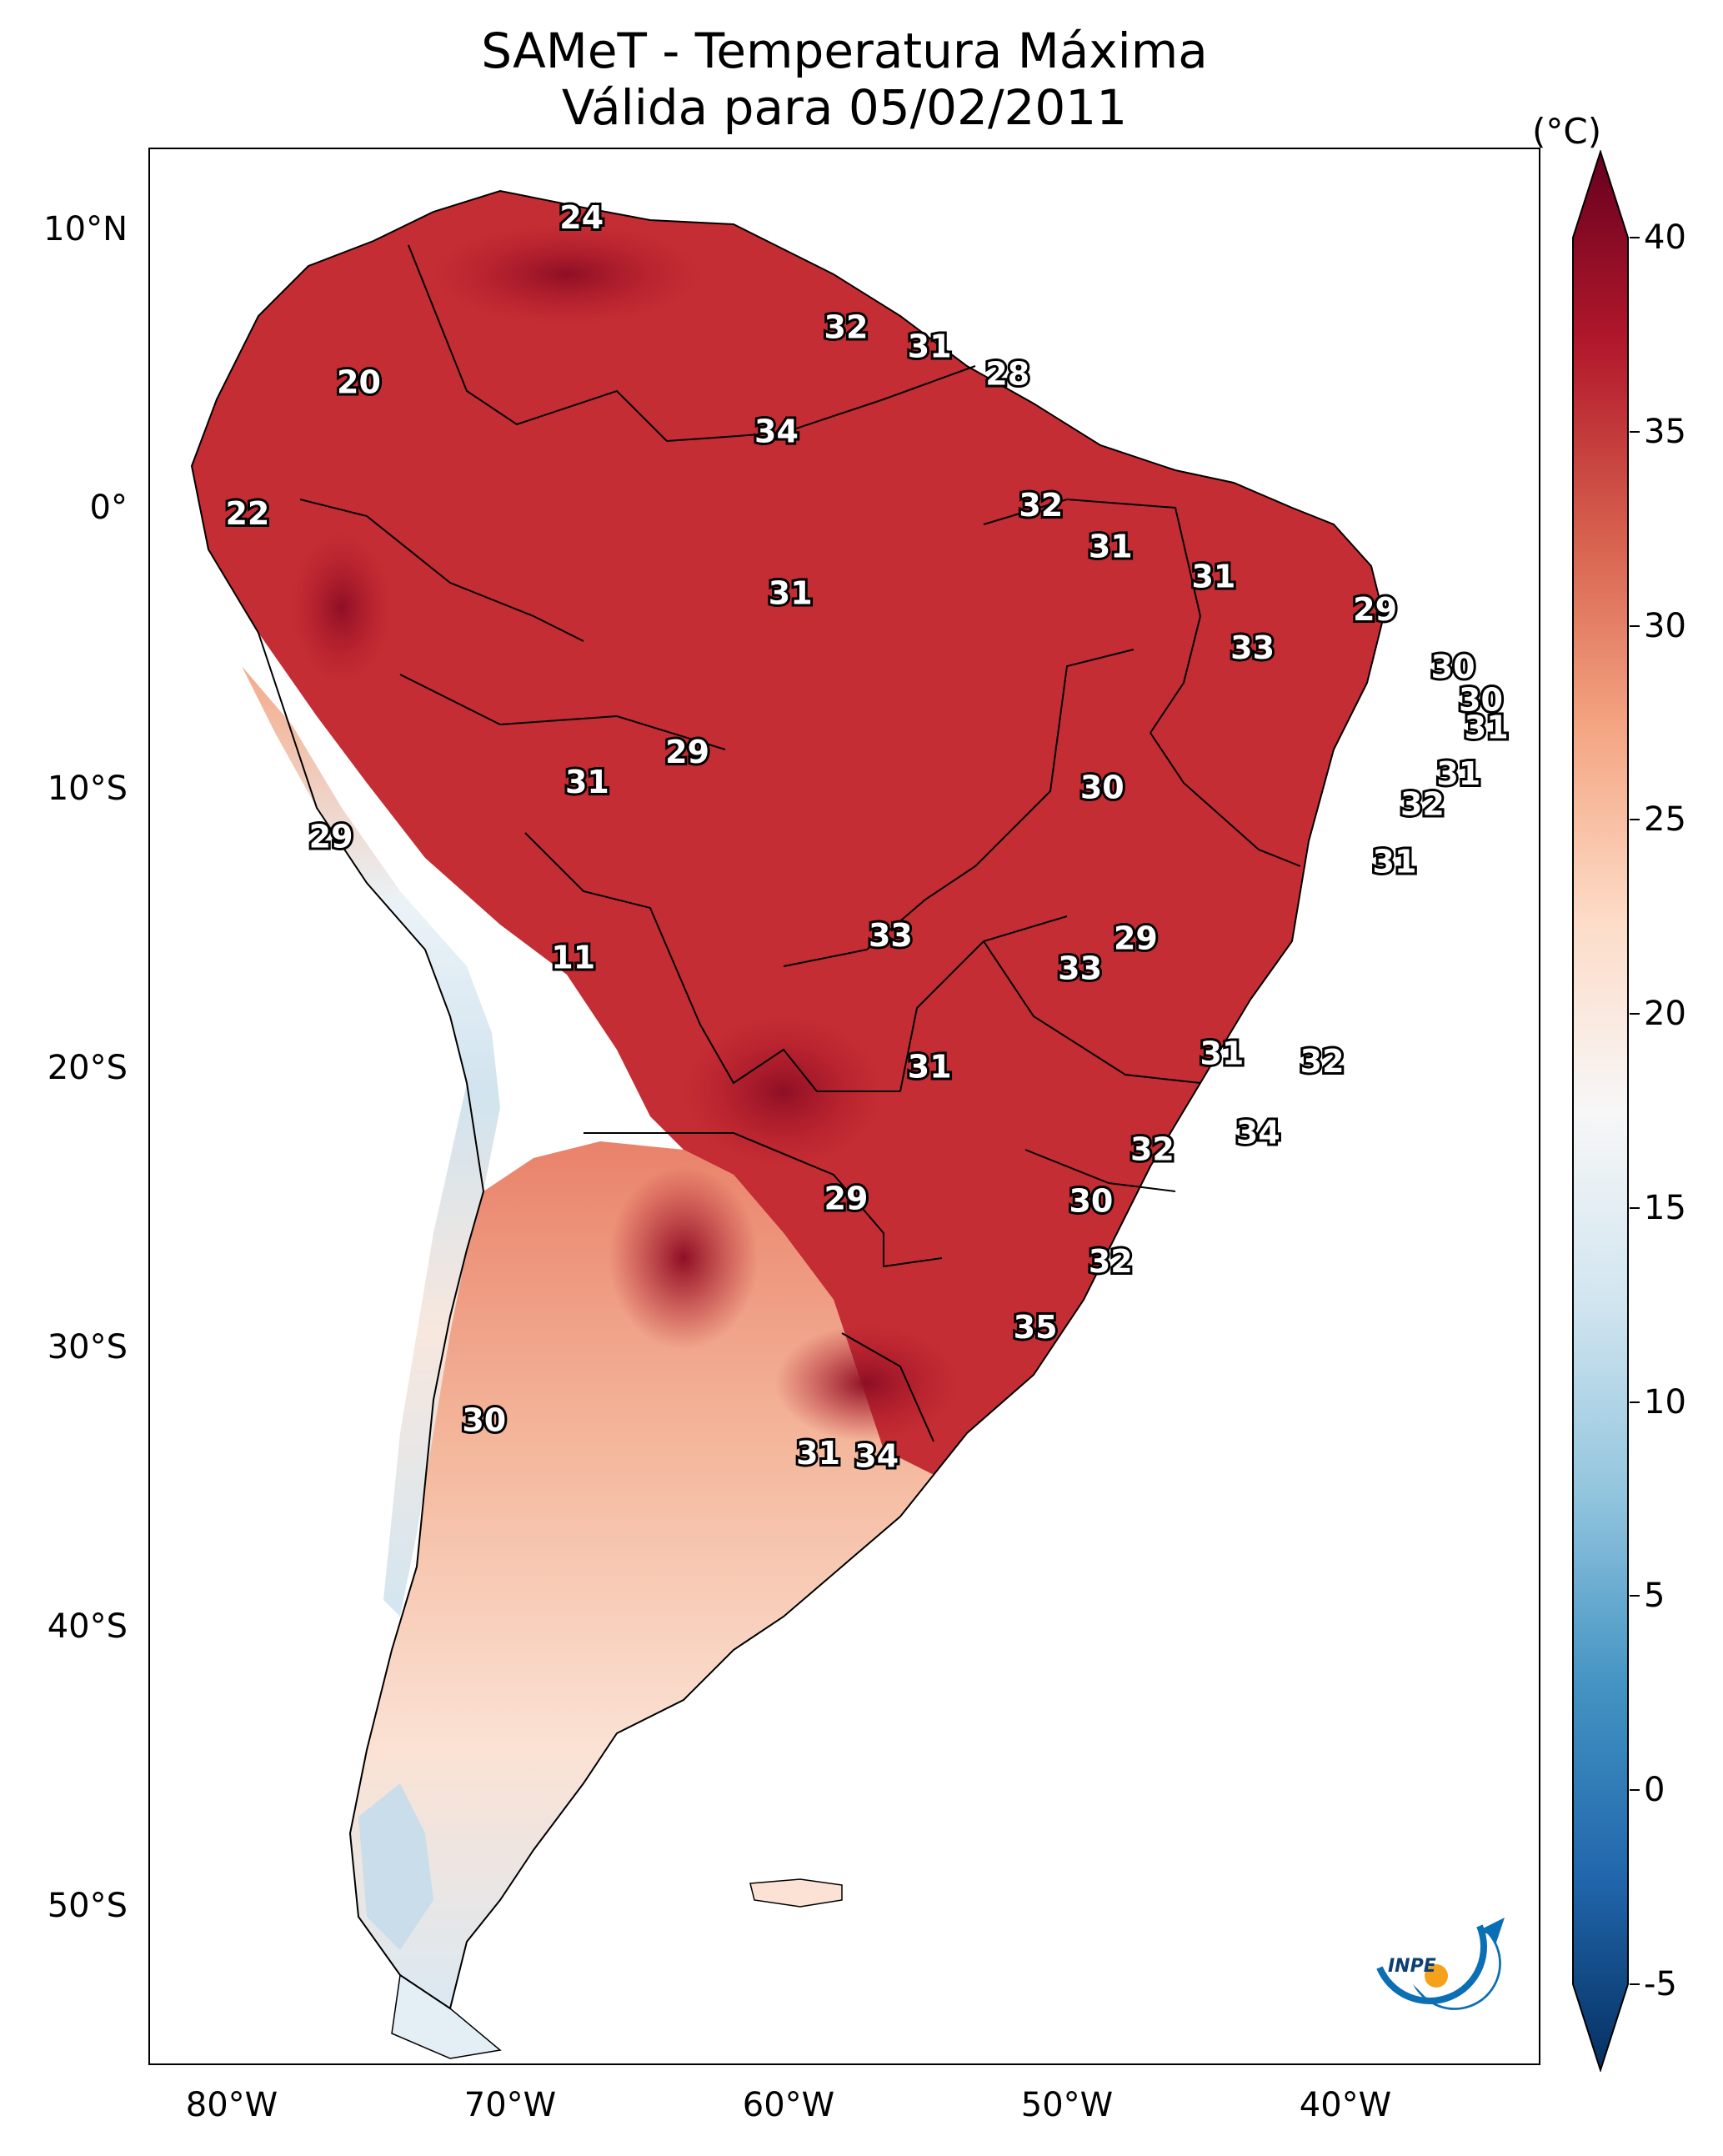  Describe the element at coordinates (342, 608) in the screenshot. I see `hot-core-peru` at that location.